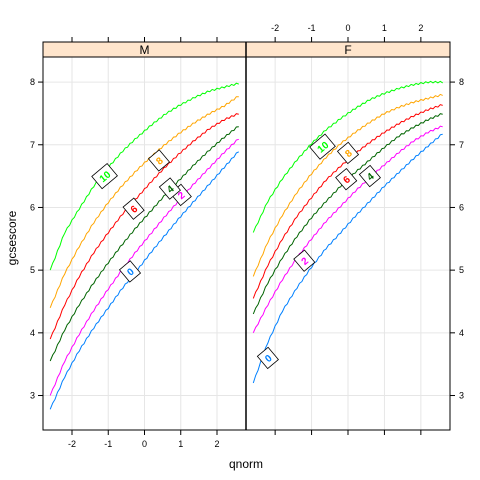 Image resolution: width=480 pixels, height=480 pixels. Describe the element at coordinates (72, 444) in the screenshot. I see `x-tick-label: -2` at that location.